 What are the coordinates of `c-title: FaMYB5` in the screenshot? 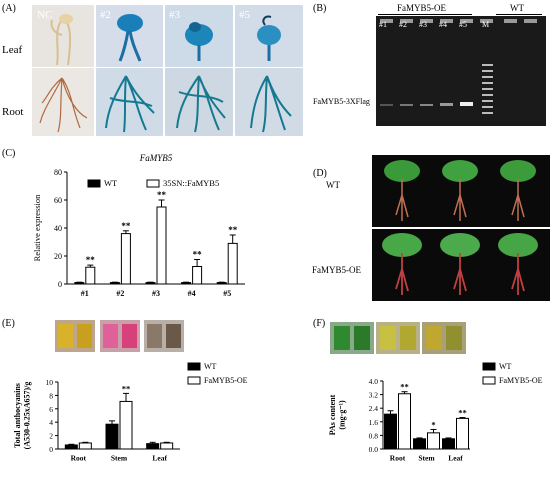 It's located at (156, 158).